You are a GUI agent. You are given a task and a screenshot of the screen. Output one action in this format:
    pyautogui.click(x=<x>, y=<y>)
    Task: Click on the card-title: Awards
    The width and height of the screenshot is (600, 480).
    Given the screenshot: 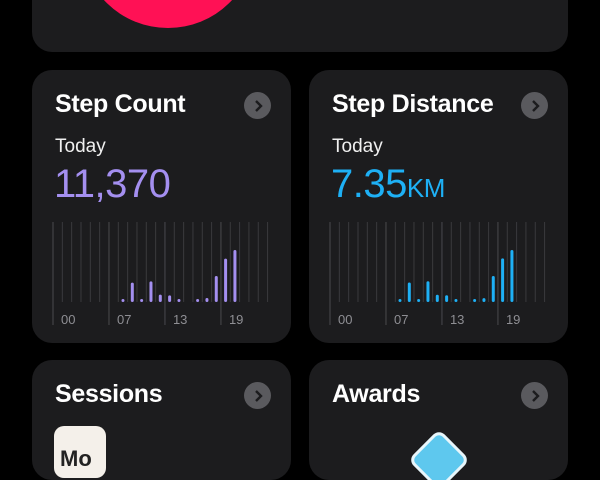 What is the action you would take?
    pyautogui.click(x=376, y=394)
    